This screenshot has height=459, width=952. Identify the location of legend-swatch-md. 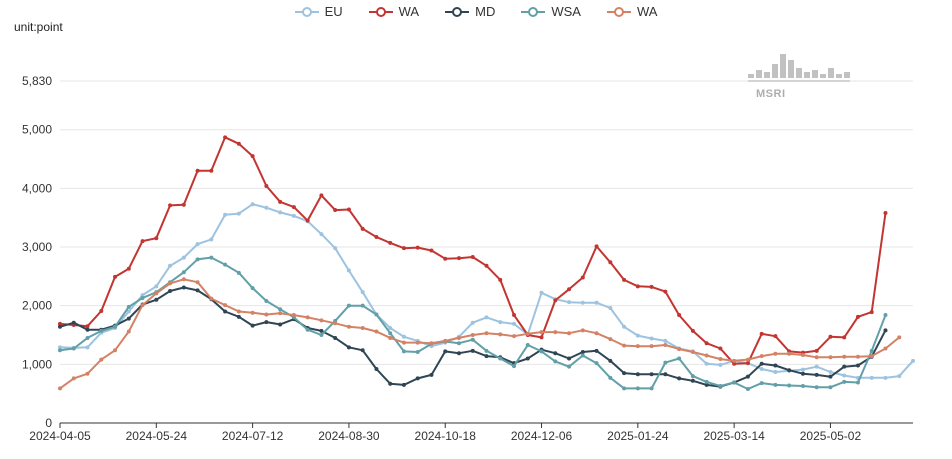
(457, 12).